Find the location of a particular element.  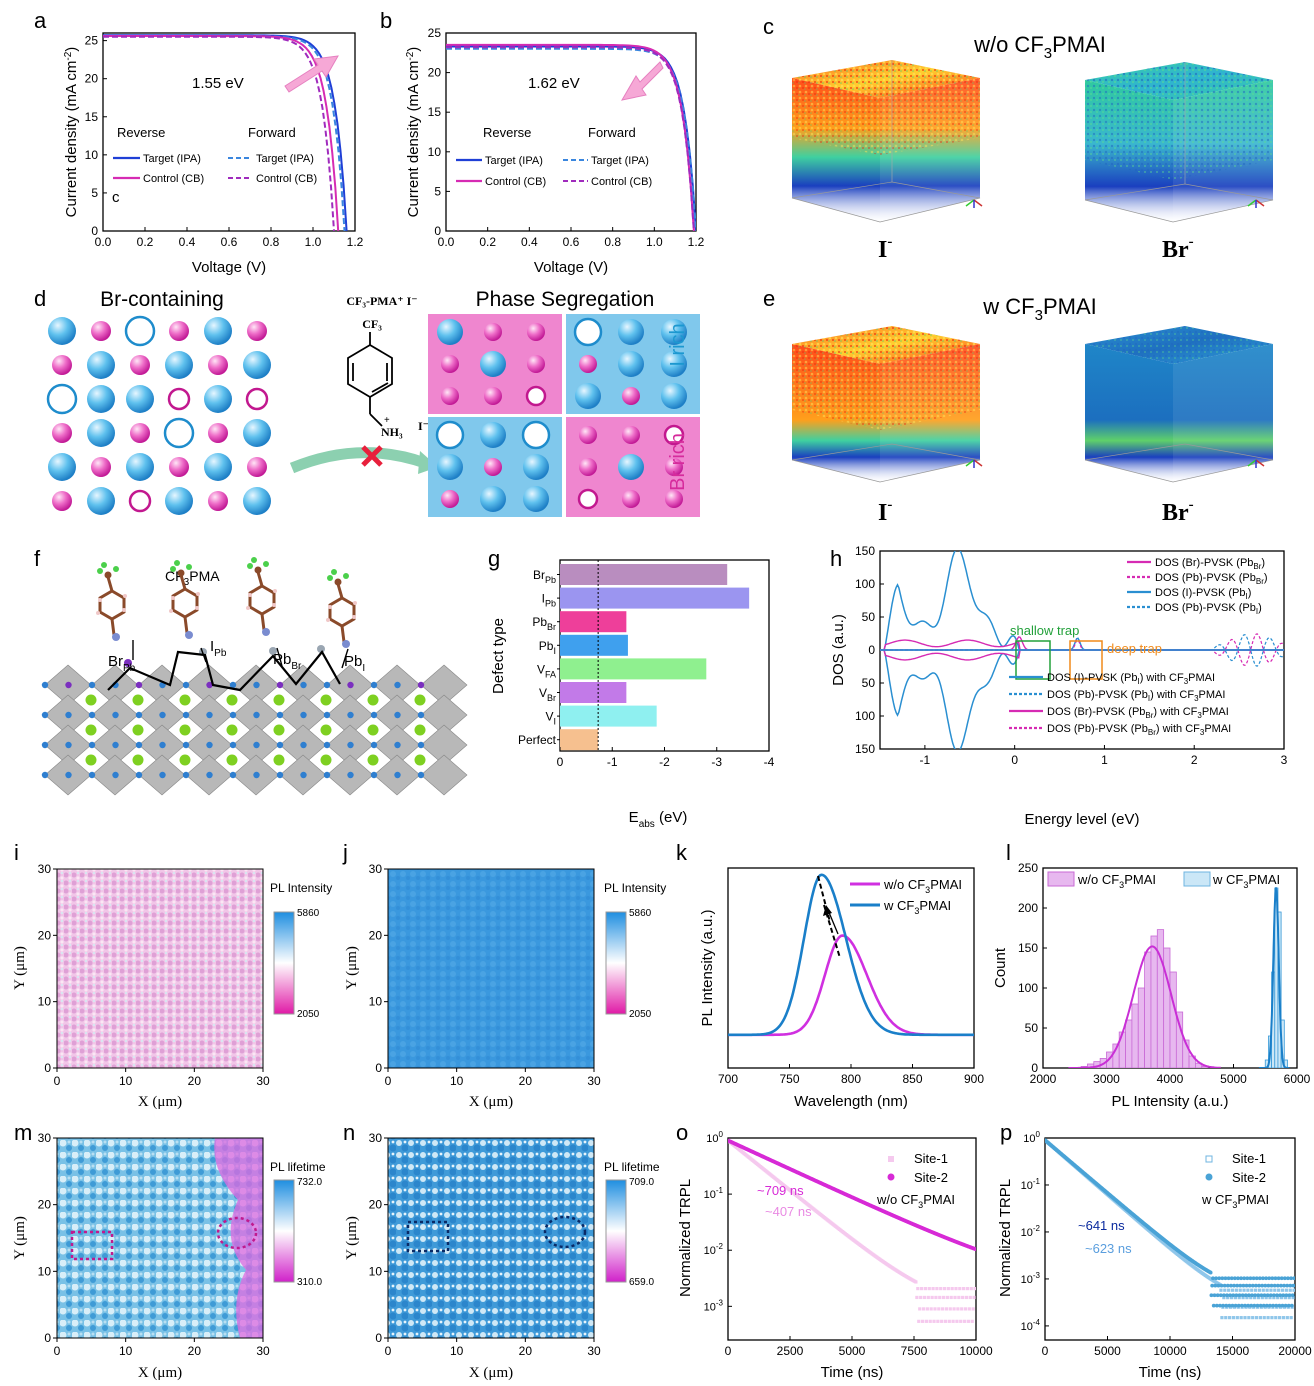

h-legend-top-4: DOS (Pb)-PVSK (PbI) is located at coordinates (1208, 609).